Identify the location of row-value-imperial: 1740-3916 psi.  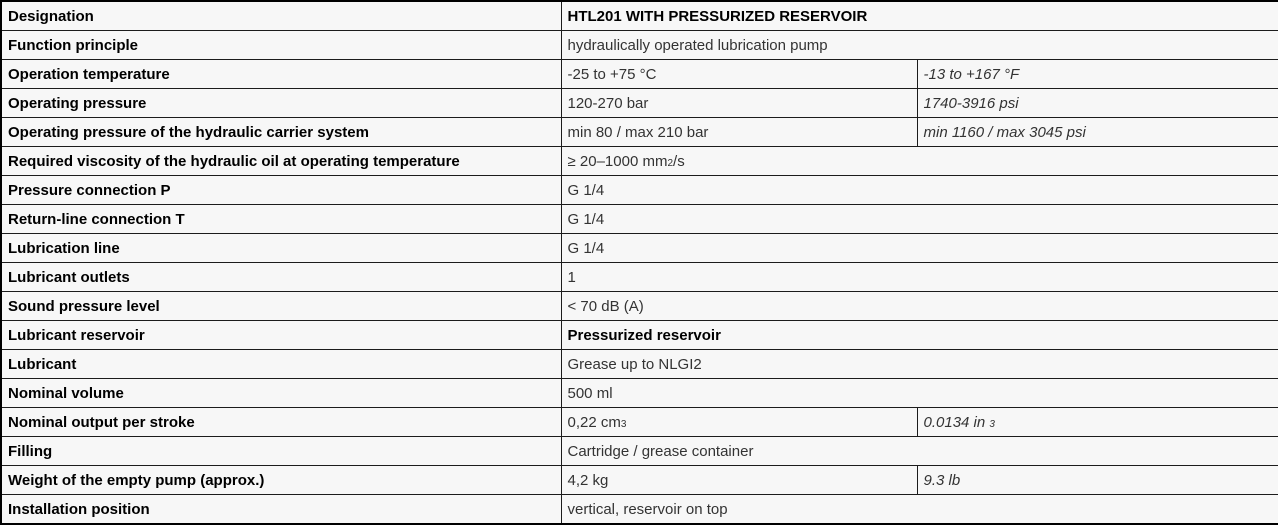
(1097, 103).